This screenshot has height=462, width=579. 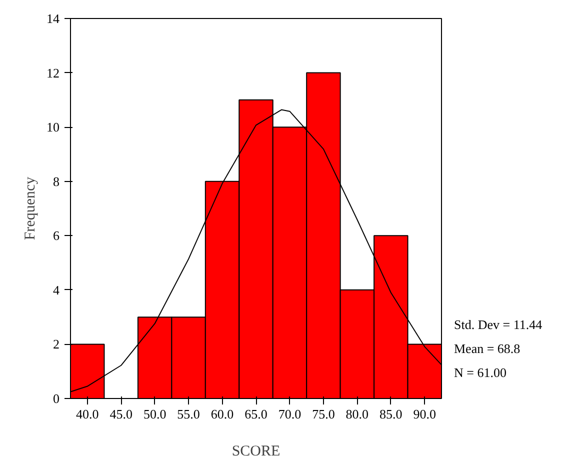 I want to click on y-tick-label: 4, so click(x=56, y=290).